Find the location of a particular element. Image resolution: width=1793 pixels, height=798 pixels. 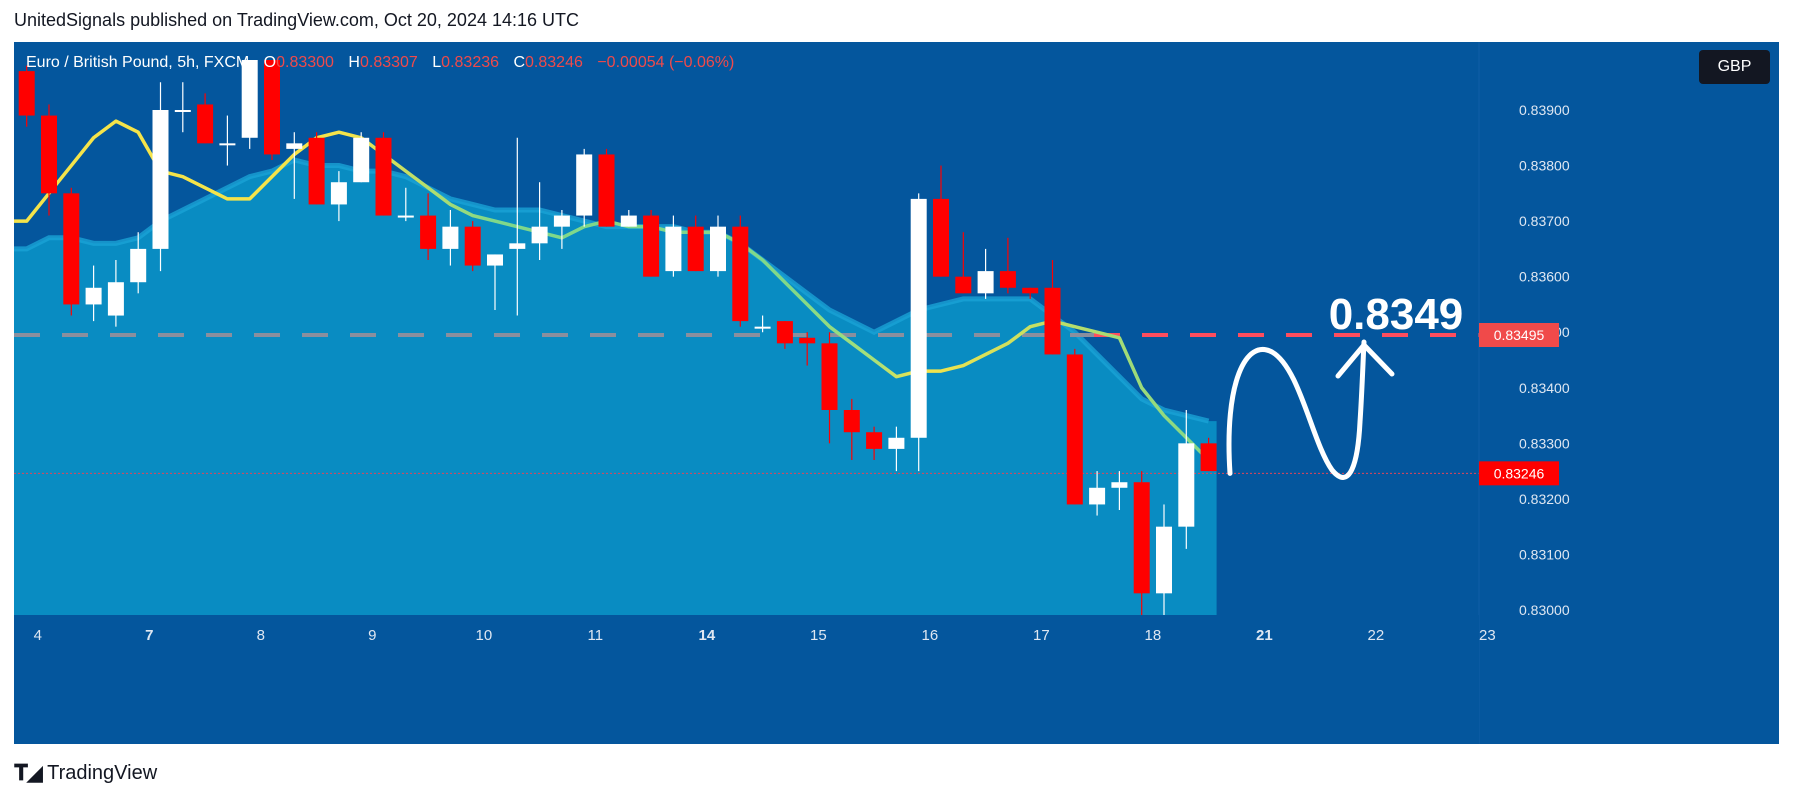

time-tick-label: 21 is located at coordinates (1264, 635).